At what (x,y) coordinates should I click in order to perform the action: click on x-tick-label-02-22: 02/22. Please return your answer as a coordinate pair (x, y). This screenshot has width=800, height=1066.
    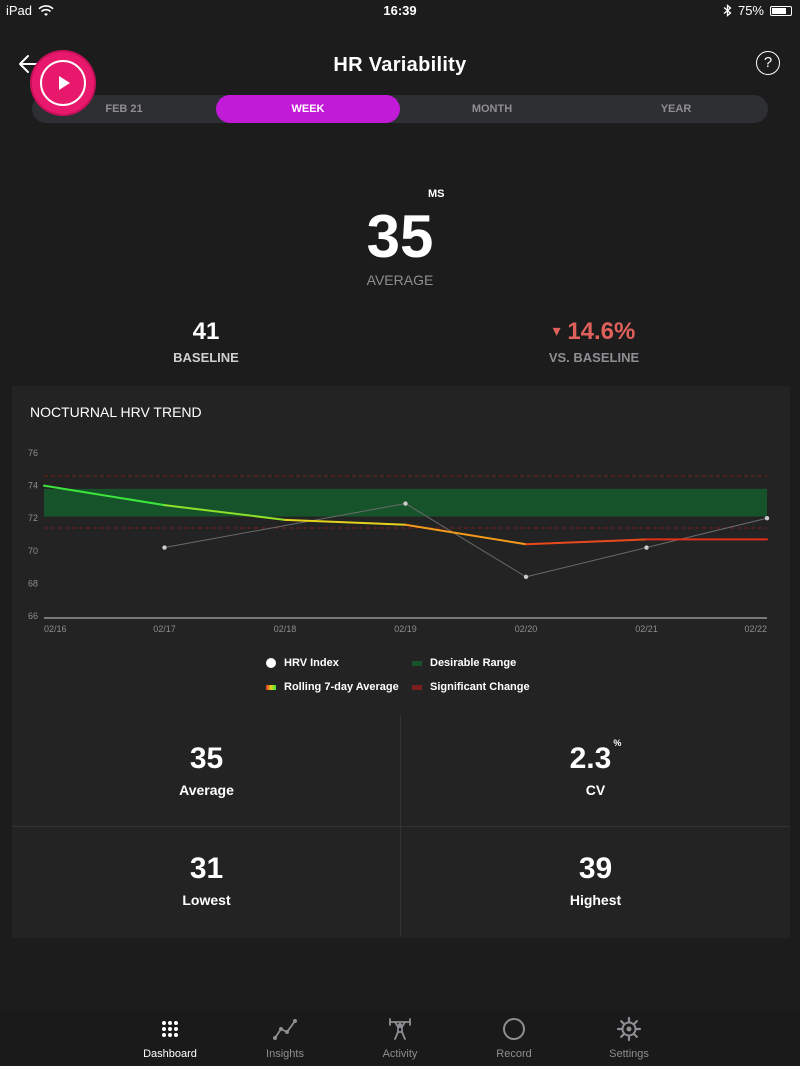
    Looking at the image, I should click on (755, 629).